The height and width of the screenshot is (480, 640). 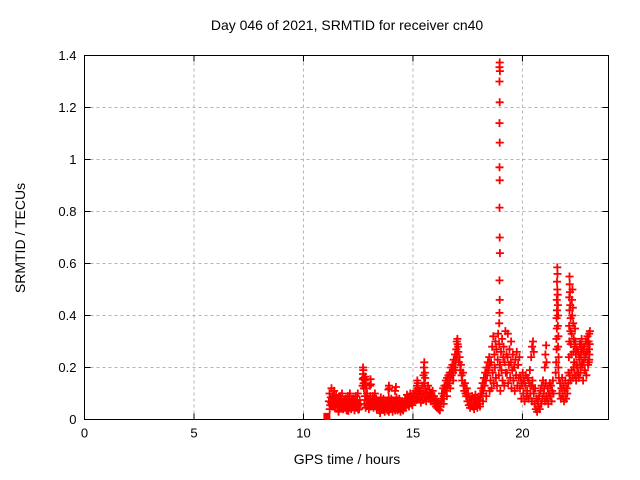 I want to click on x-tick-label: 5, so click(x=193, y=433).